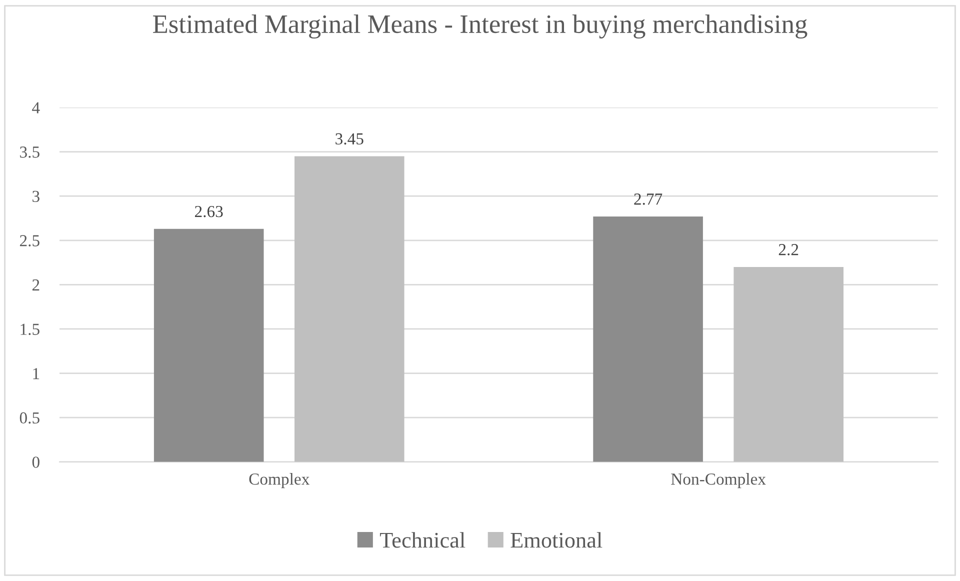 The image size is (960, 581). I want to click on y-tick-label: 2, so click(36, 284).